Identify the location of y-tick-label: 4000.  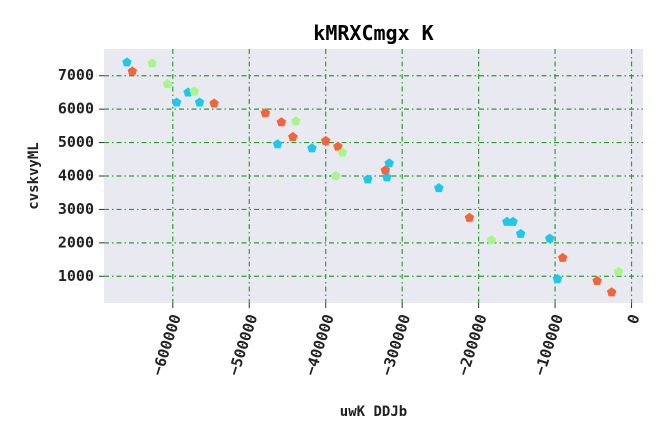
(76, 176).